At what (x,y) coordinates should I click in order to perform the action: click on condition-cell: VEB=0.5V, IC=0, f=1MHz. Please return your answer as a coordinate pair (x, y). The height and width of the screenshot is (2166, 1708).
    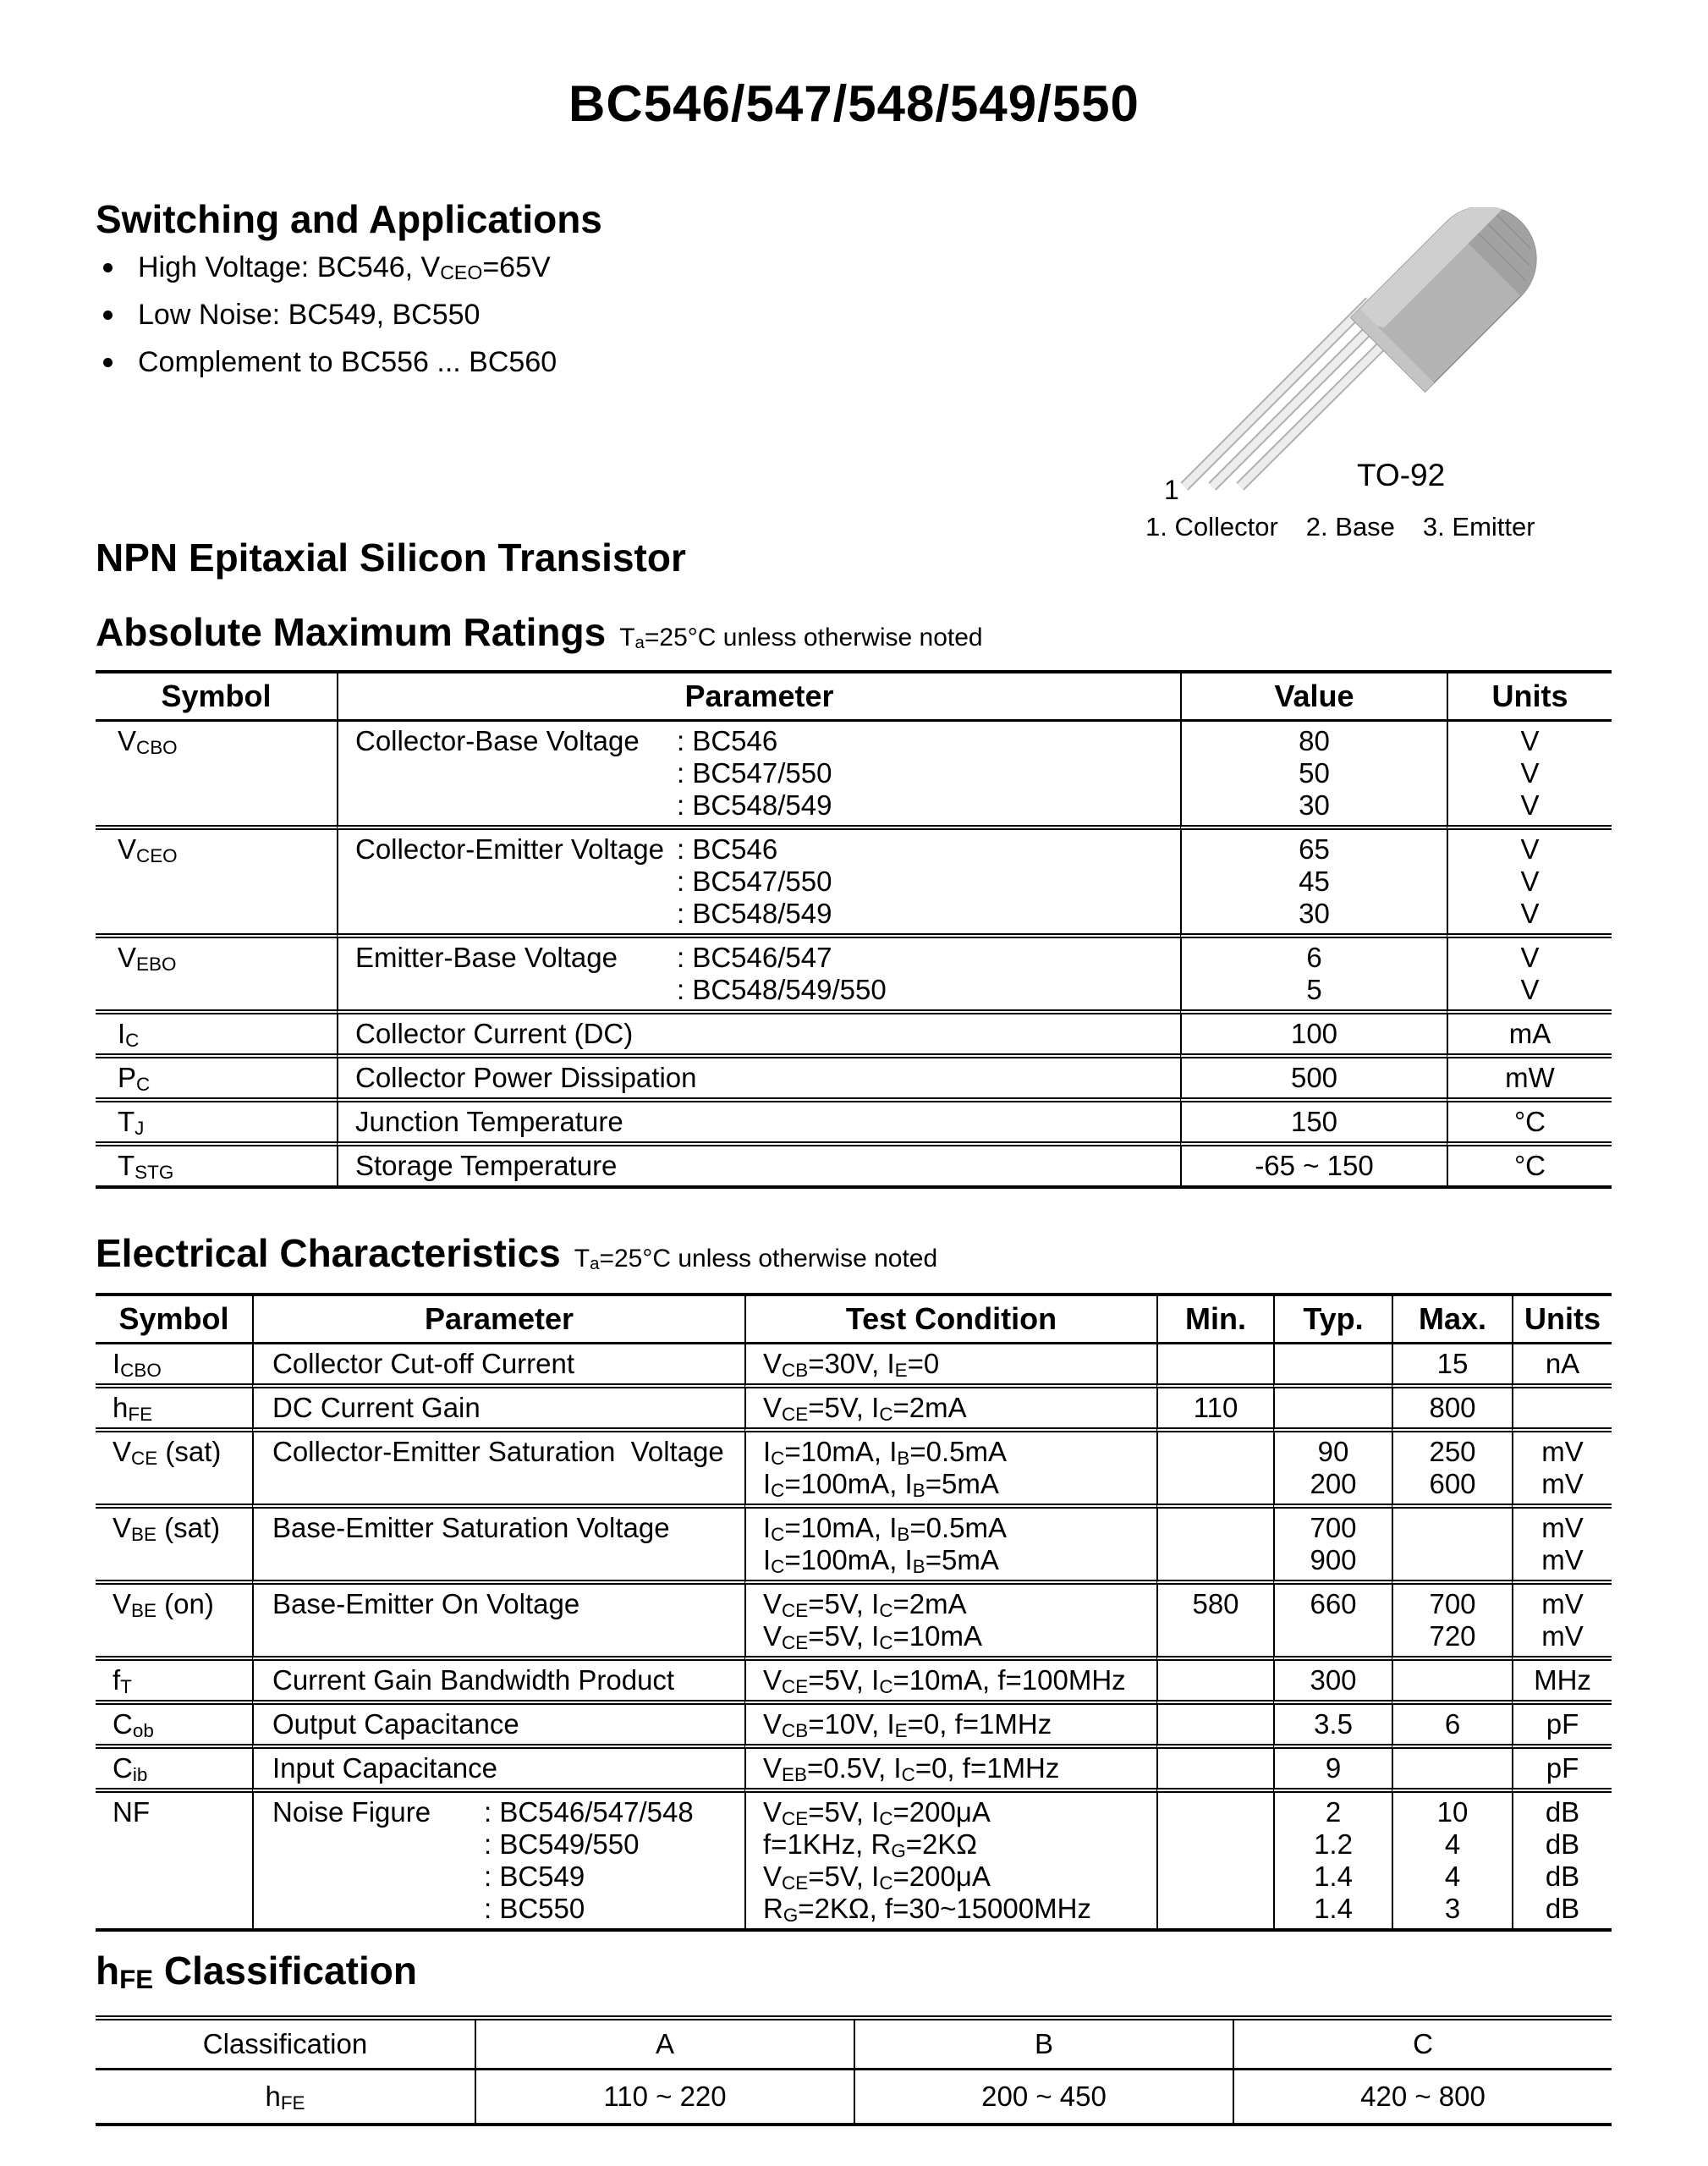
    Looking at the image, I should click on (911, 1769).